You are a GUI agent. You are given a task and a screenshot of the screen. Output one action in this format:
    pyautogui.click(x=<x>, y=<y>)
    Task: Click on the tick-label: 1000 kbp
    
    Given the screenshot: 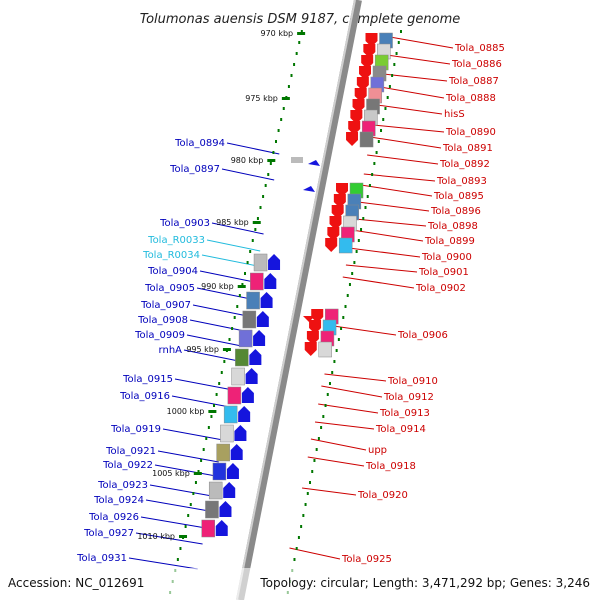 What is the action you would take?
    pyautogui.click(x=186, y=411)
    